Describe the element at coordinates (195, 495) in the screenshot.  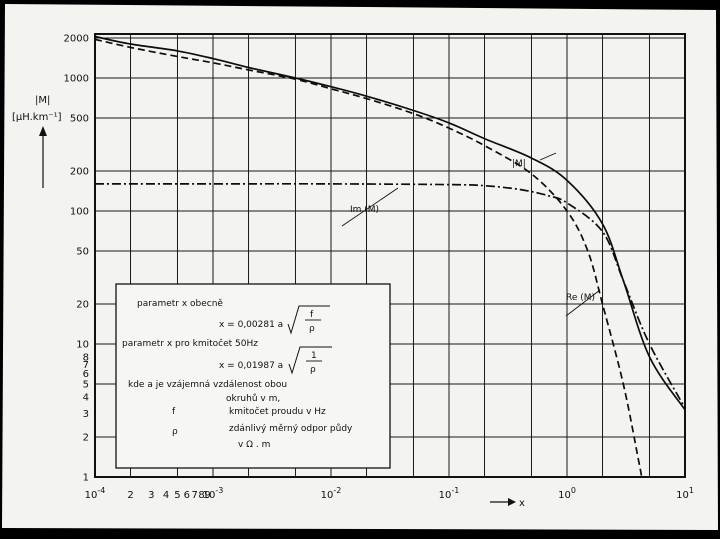
I see `x-minor-tick-label: 7` at that location.